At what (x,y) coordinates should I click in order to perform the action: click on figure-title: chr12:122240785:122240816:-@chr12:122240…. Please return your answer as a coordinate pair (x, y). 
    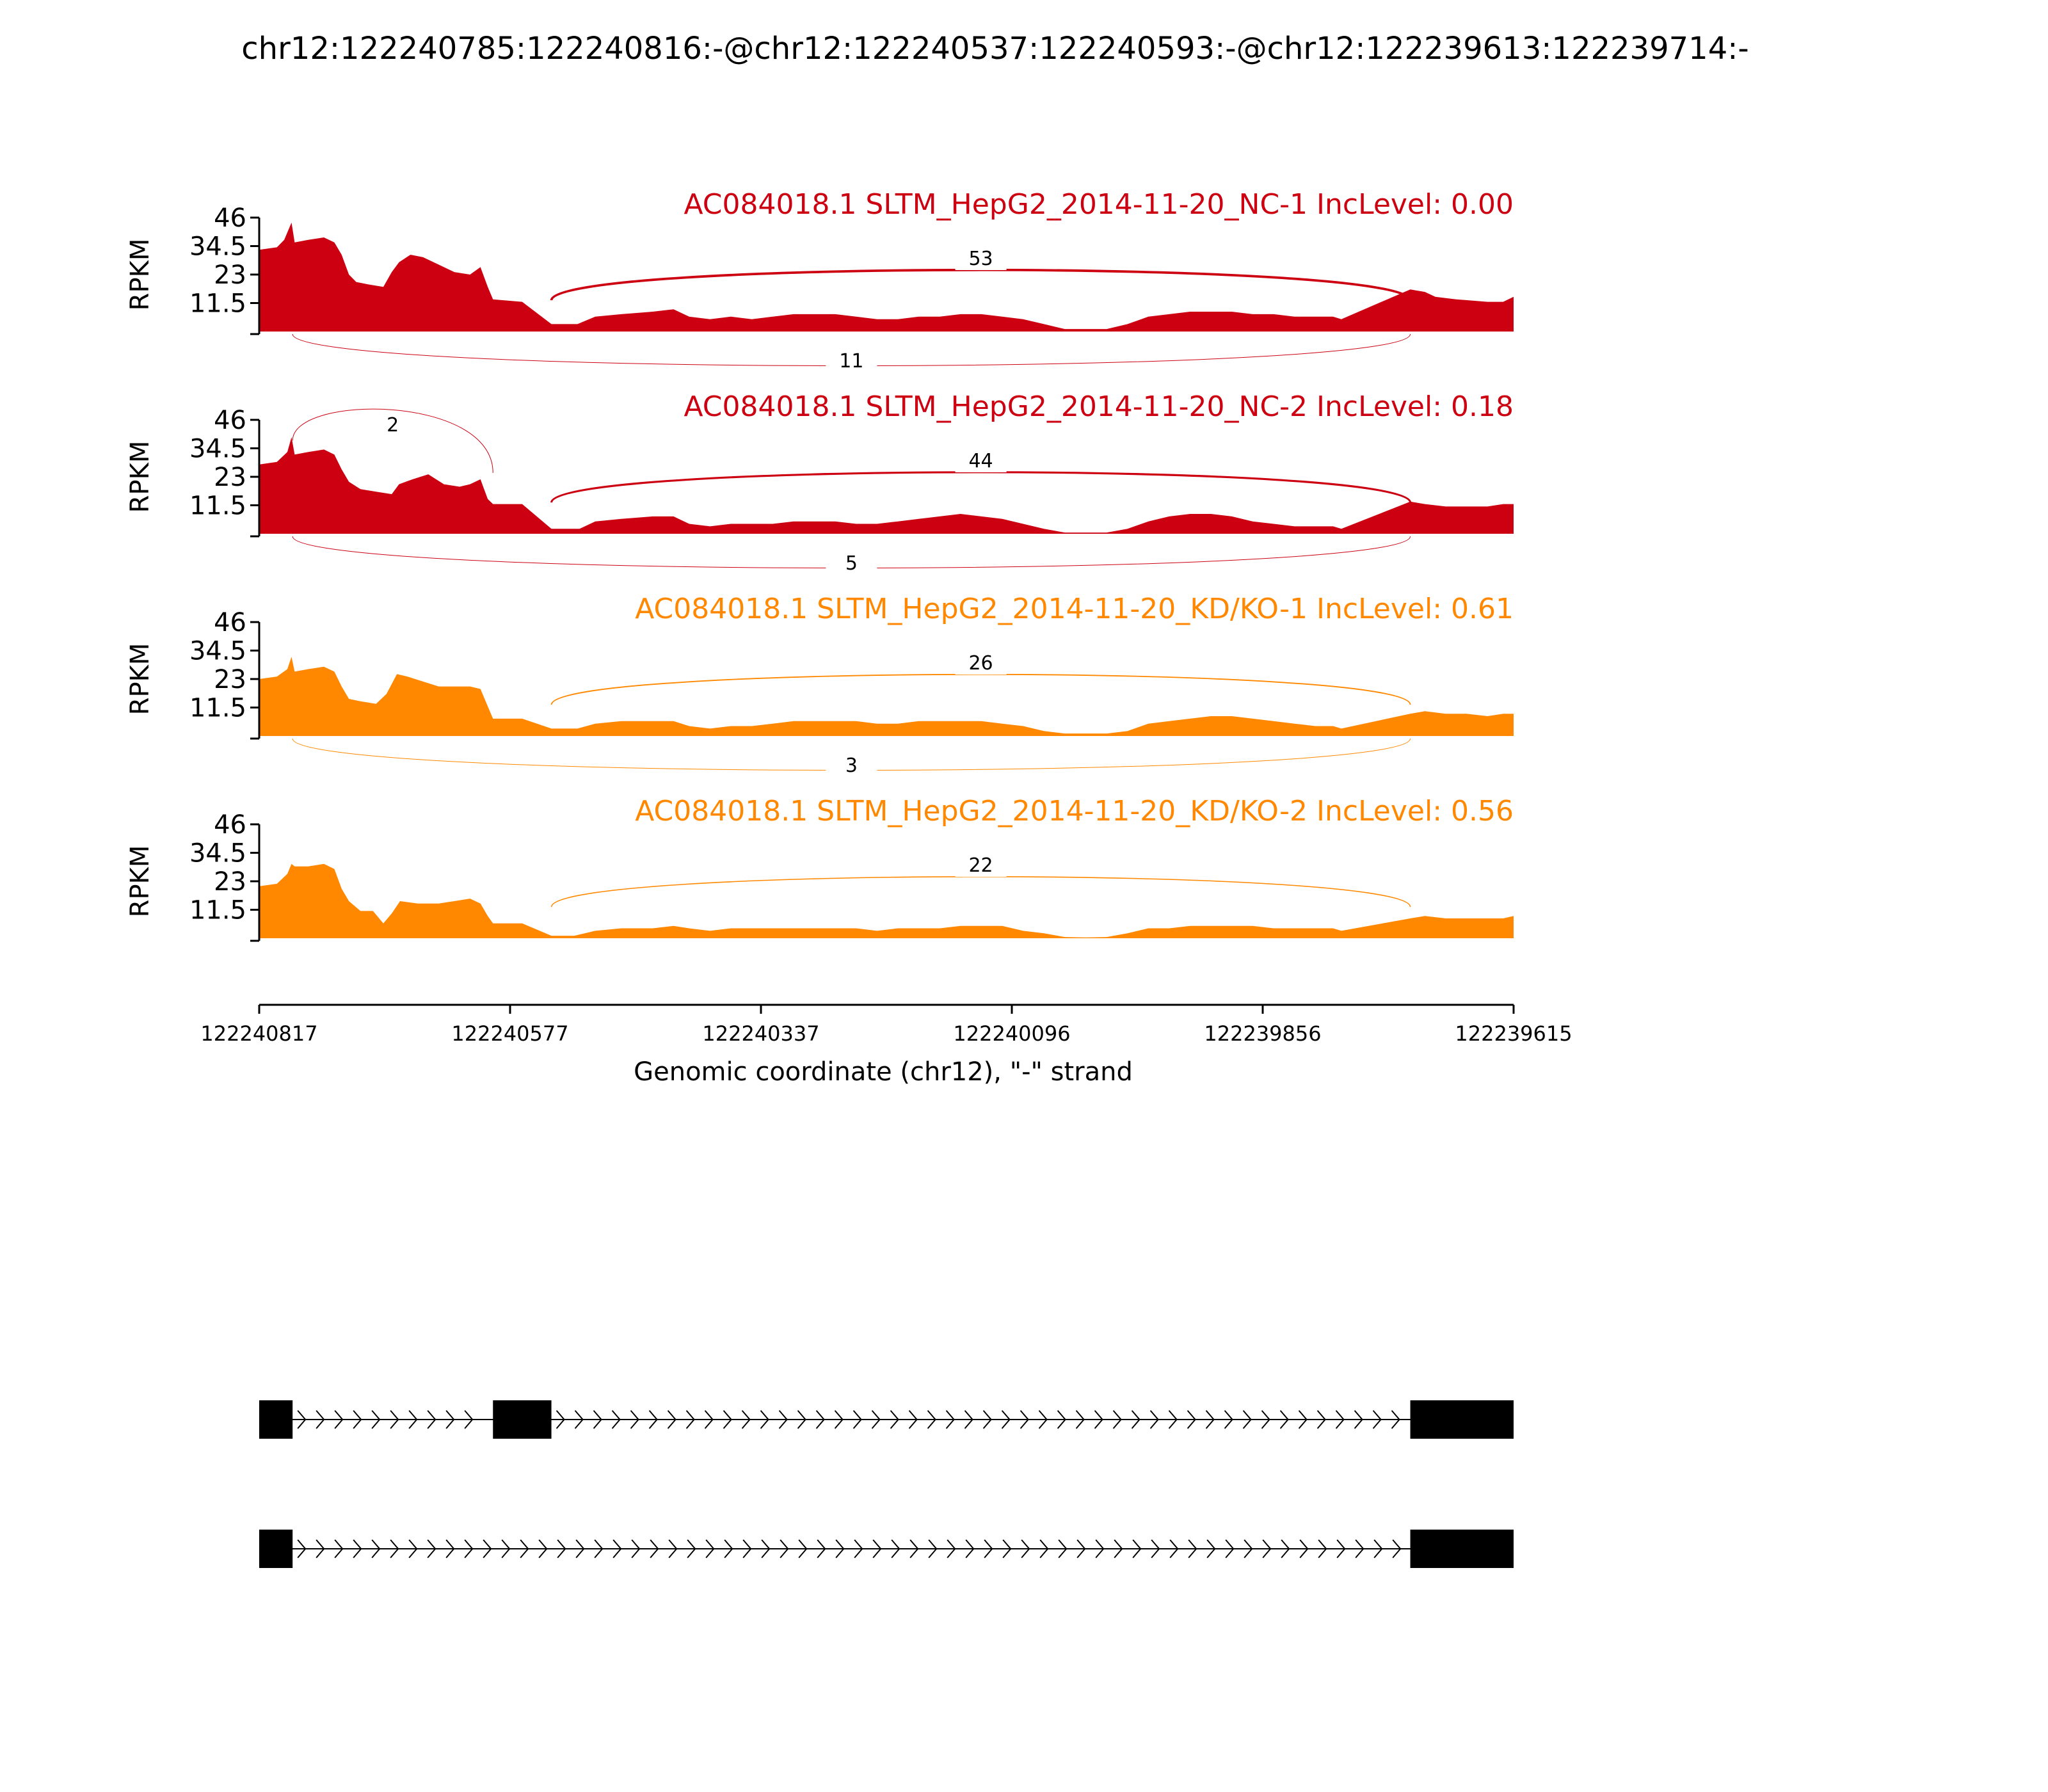
    Looking at the image, I should click on (995, 49).